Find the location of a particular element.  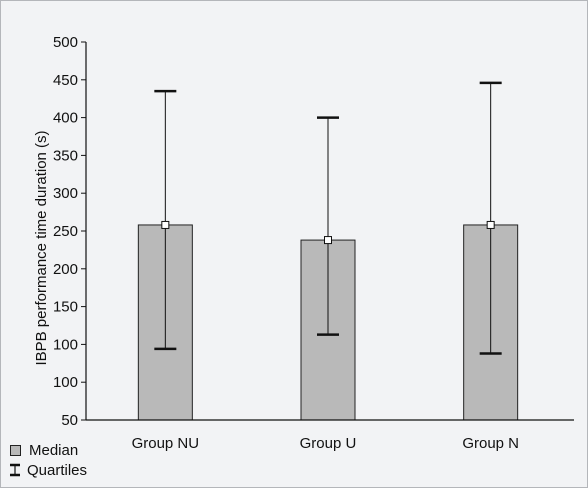

legend-label-quartiles: Quartiles is located at coordinates (57, 470).